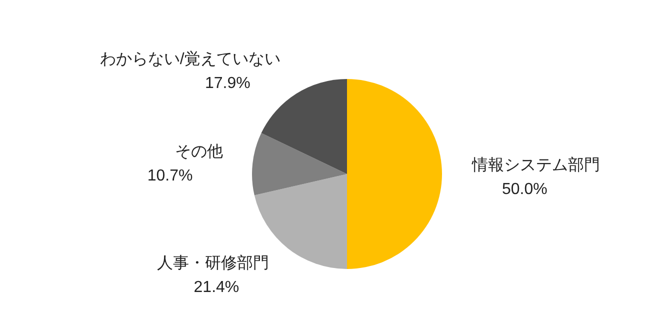  I want to click on slice-label: 情報システム部門, so click(535, 165).